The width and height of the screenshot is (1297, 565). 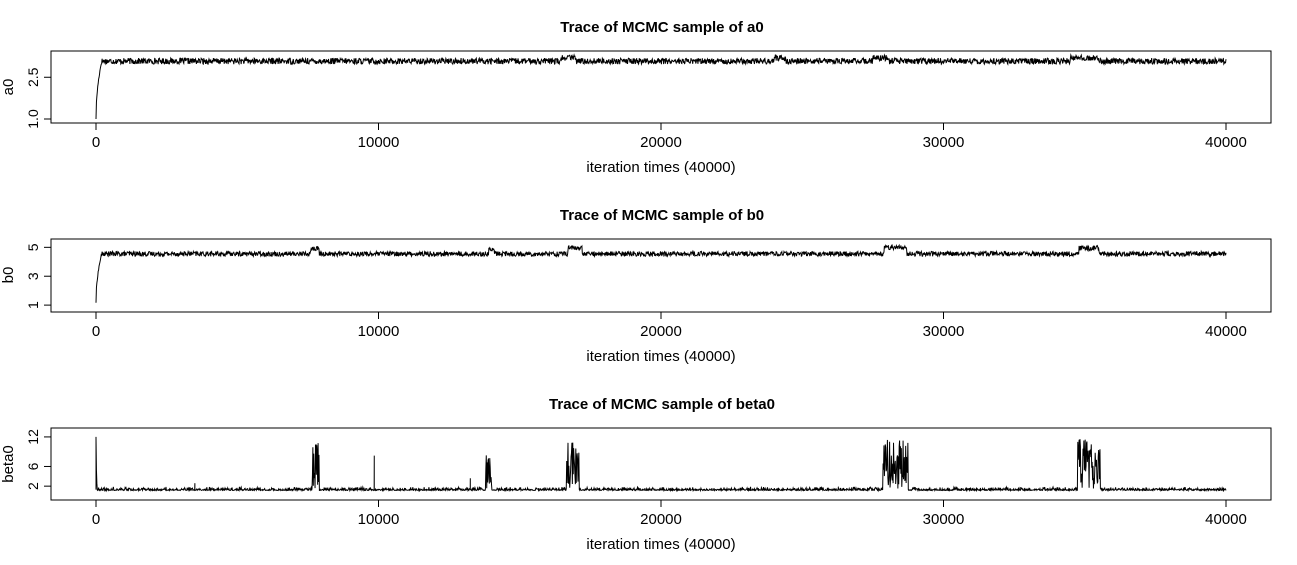 I want to click on y-axis: 1.0 2.5, so click(x=38, y=98).